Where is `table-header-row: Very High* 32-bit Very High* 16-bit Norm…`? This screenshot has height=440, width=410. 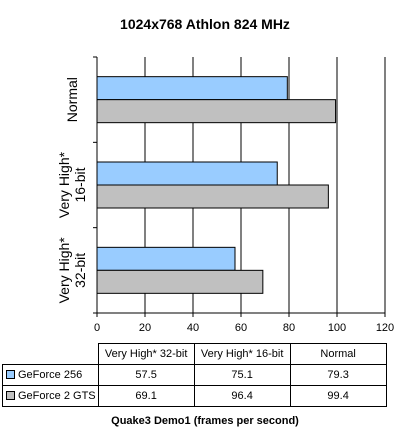
table-header-row: Very High* 32-bit Very High* 16-bit Norm… is located at coordinates (194, 354).